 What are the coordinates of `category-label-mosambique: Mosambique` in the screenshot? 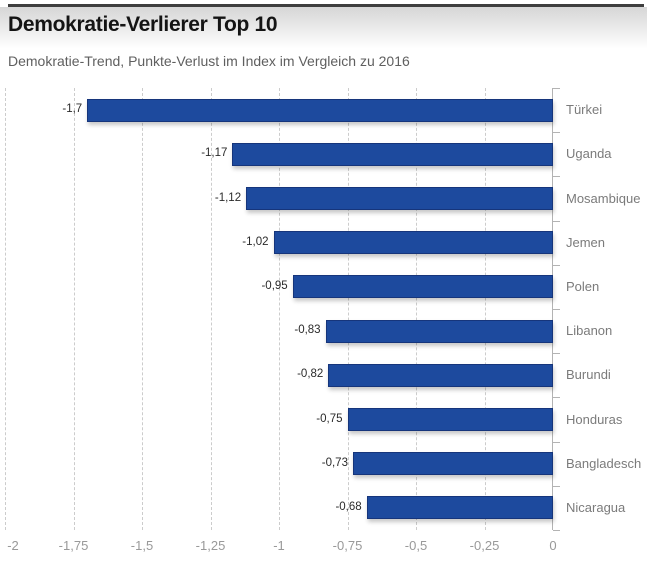 It's located at (603, 198).